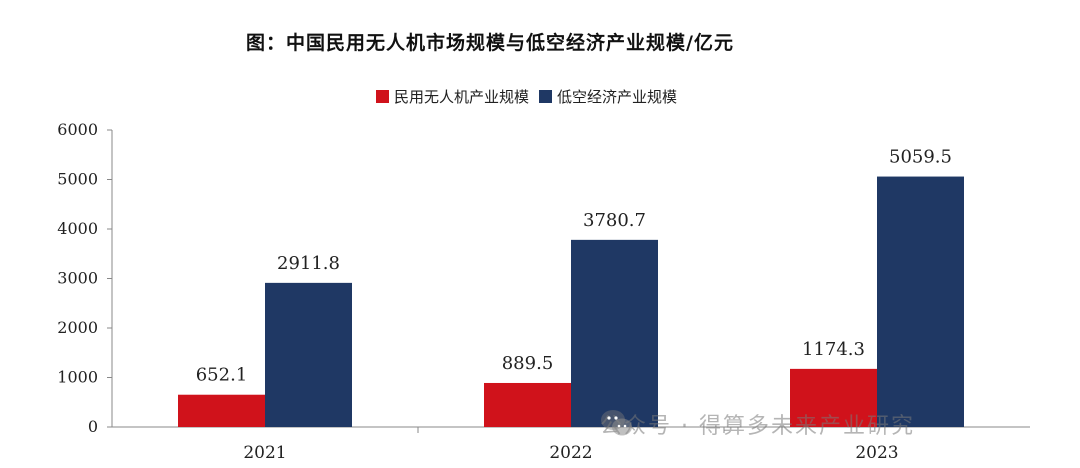  What do you see at coordinates (77, 179) in the screenshot?
I see `y-tick-label: 5000` at bounding box center [77, 179].